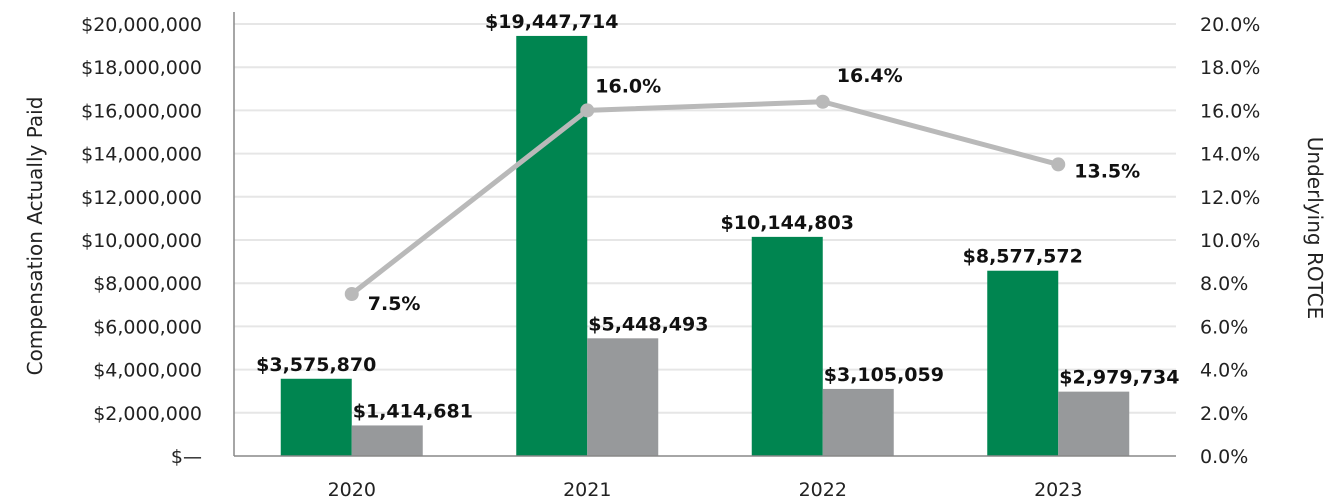  I want to click on x-tick-label: 2023, so click(1058, 488).